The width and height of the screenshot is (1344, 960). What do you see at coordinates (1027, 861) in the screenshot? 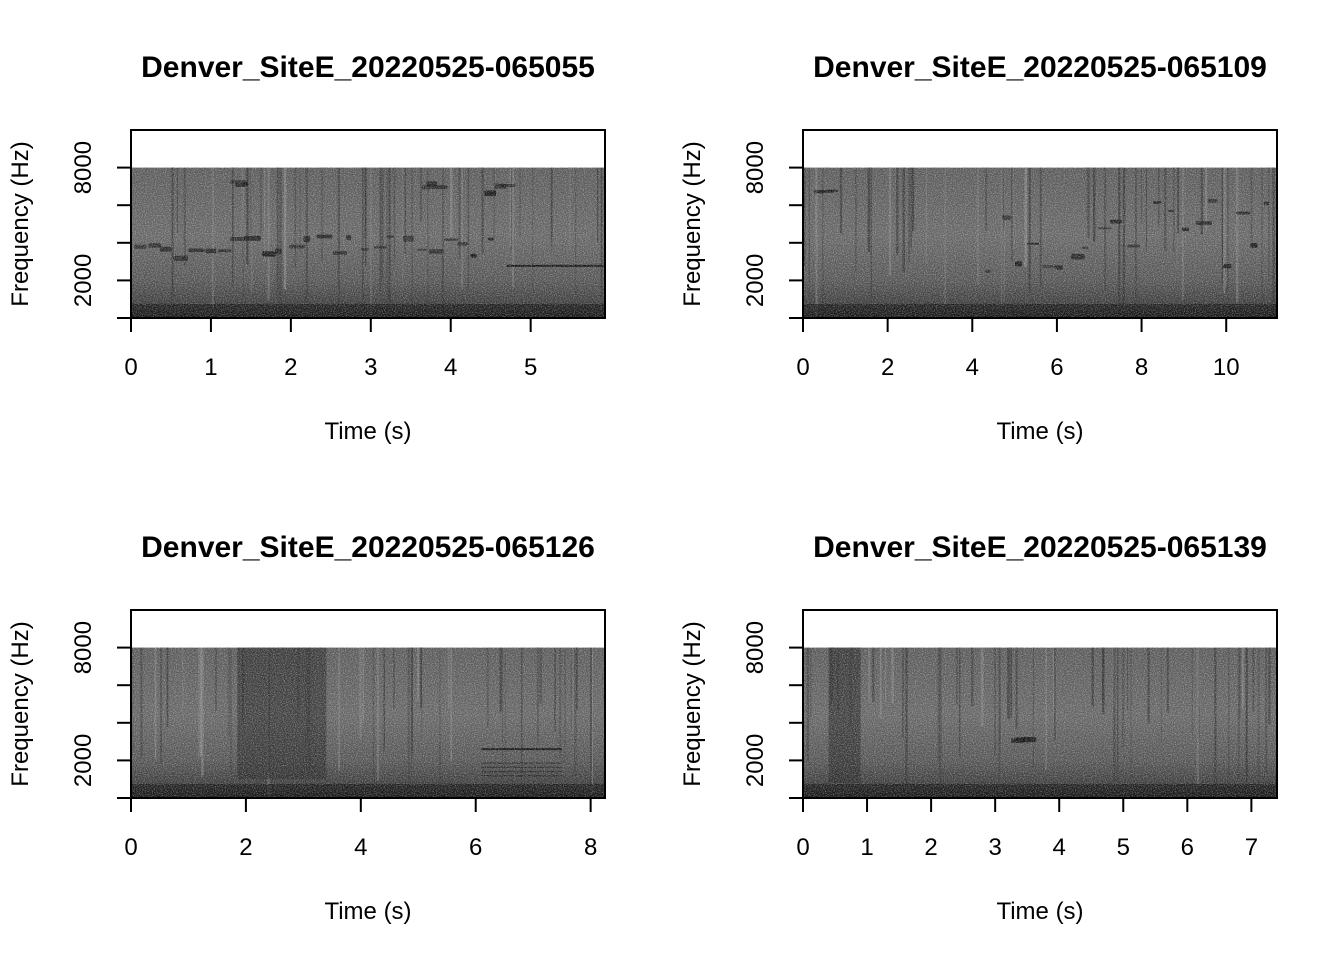
I see `x-axis: 0 1 2 3 4 5 6 7 Time (s)` at bounding box center [1027, 861].